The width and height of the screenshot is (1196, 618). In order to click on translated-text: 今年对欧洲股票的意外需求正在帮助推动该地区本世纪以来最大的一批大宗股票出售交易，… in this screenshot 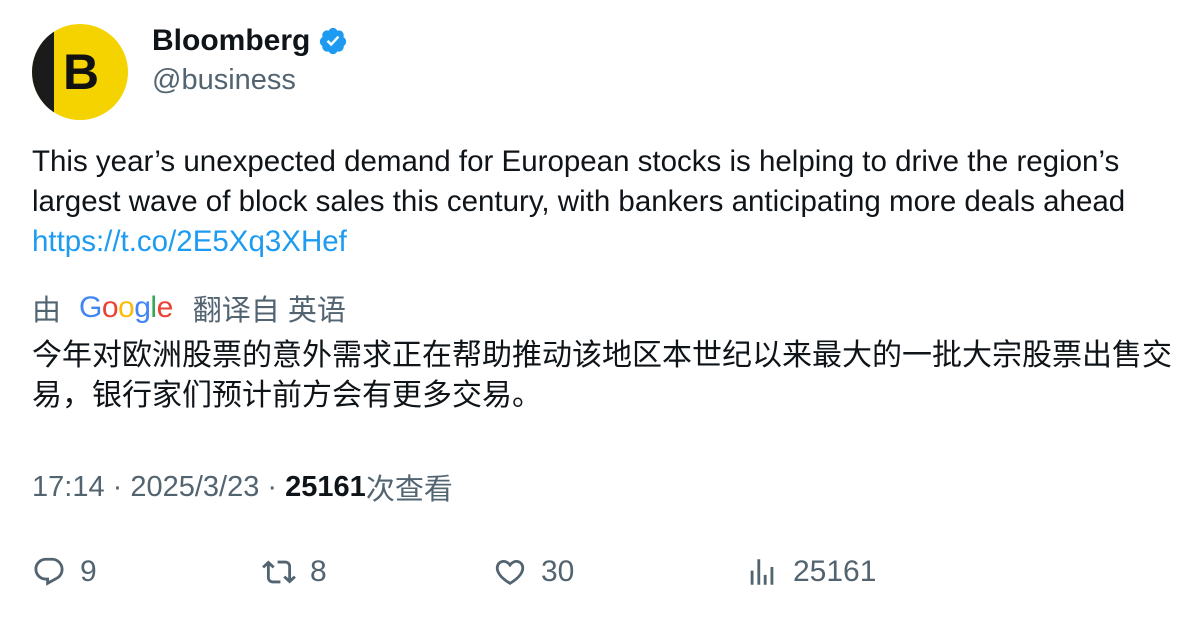, I will do `click(602, 375)`.